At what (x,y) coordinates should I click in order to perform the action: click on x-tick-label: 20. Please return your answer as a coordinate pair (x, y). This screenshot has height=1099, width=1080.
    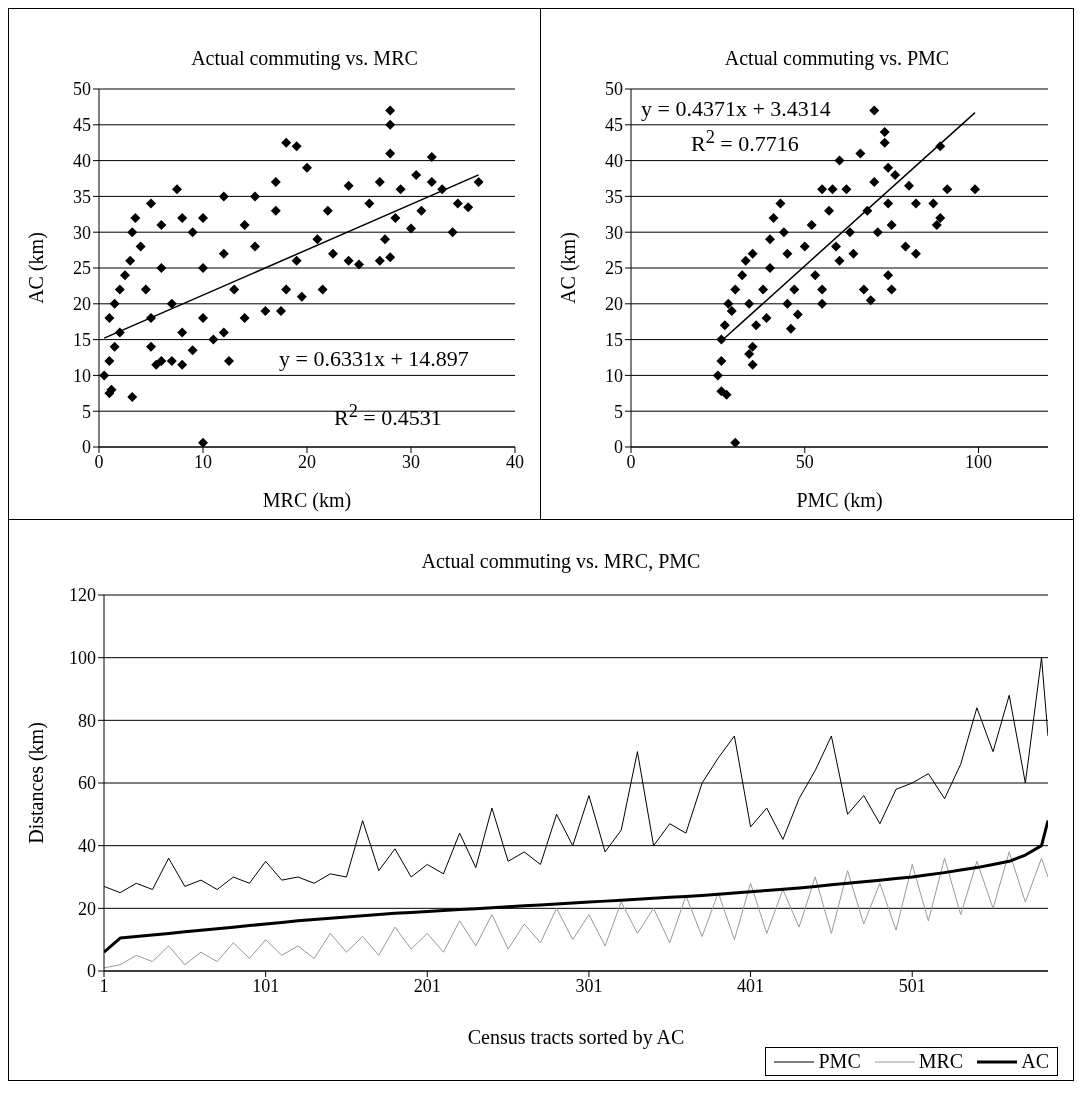
    Looking at the image, I should click on (307, 461).